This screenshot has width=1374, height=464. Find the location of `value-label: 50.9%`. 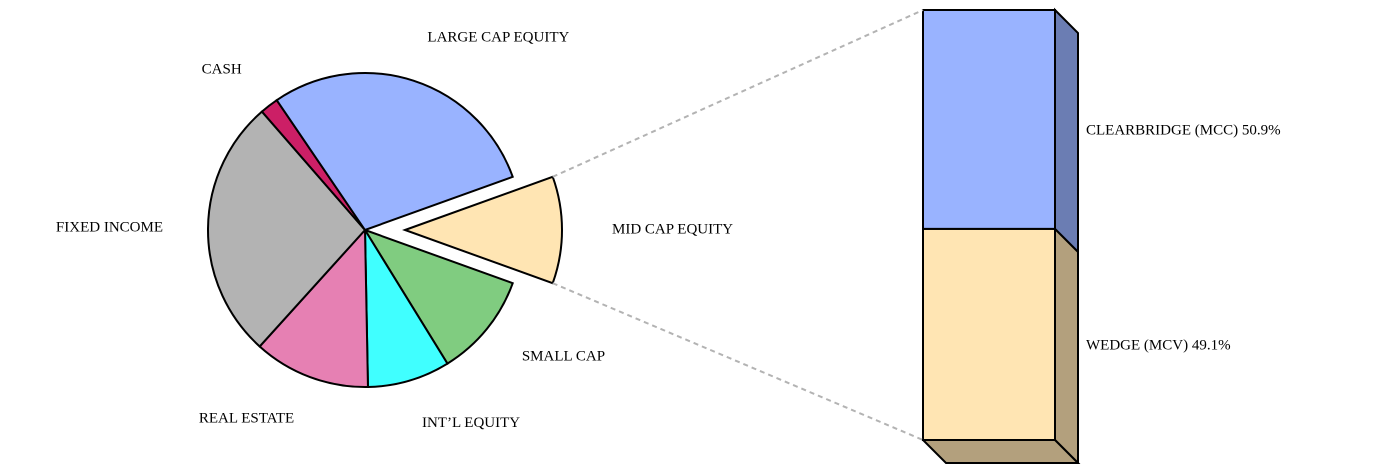

value-label: 50.9% is located at coordinates (1261, 131).